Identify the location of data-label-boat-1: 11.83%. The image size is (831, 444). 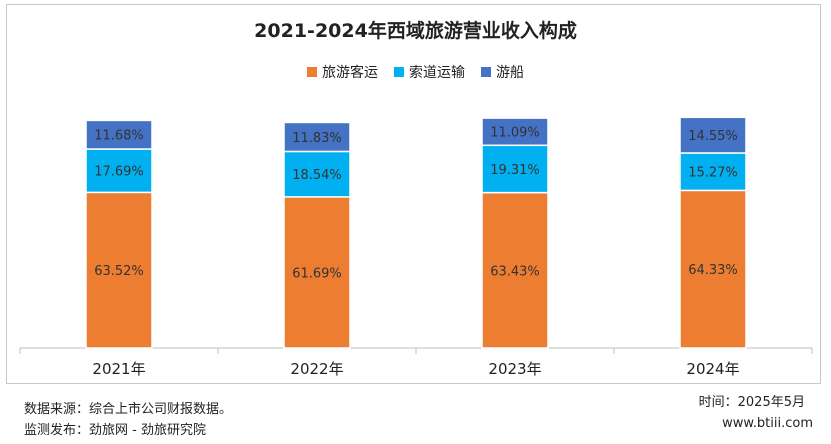
(317, 138).